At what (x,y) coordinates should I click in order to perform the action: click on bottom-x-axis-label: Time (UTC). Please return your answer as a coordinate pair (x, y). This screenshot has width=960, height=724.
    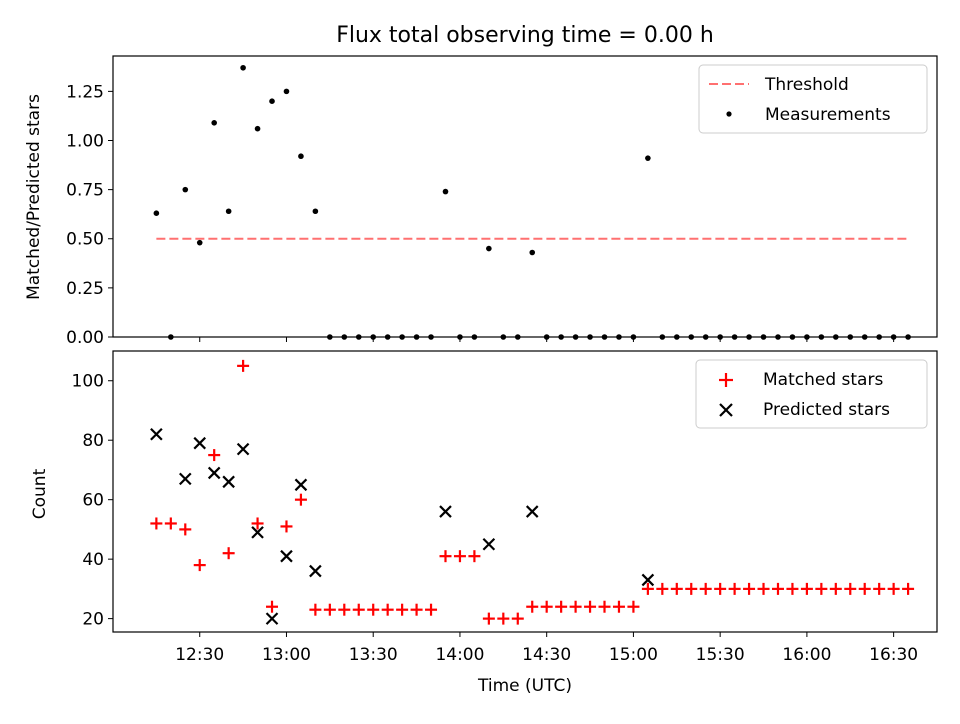
    Looking at the image, I should click on (524, 686).